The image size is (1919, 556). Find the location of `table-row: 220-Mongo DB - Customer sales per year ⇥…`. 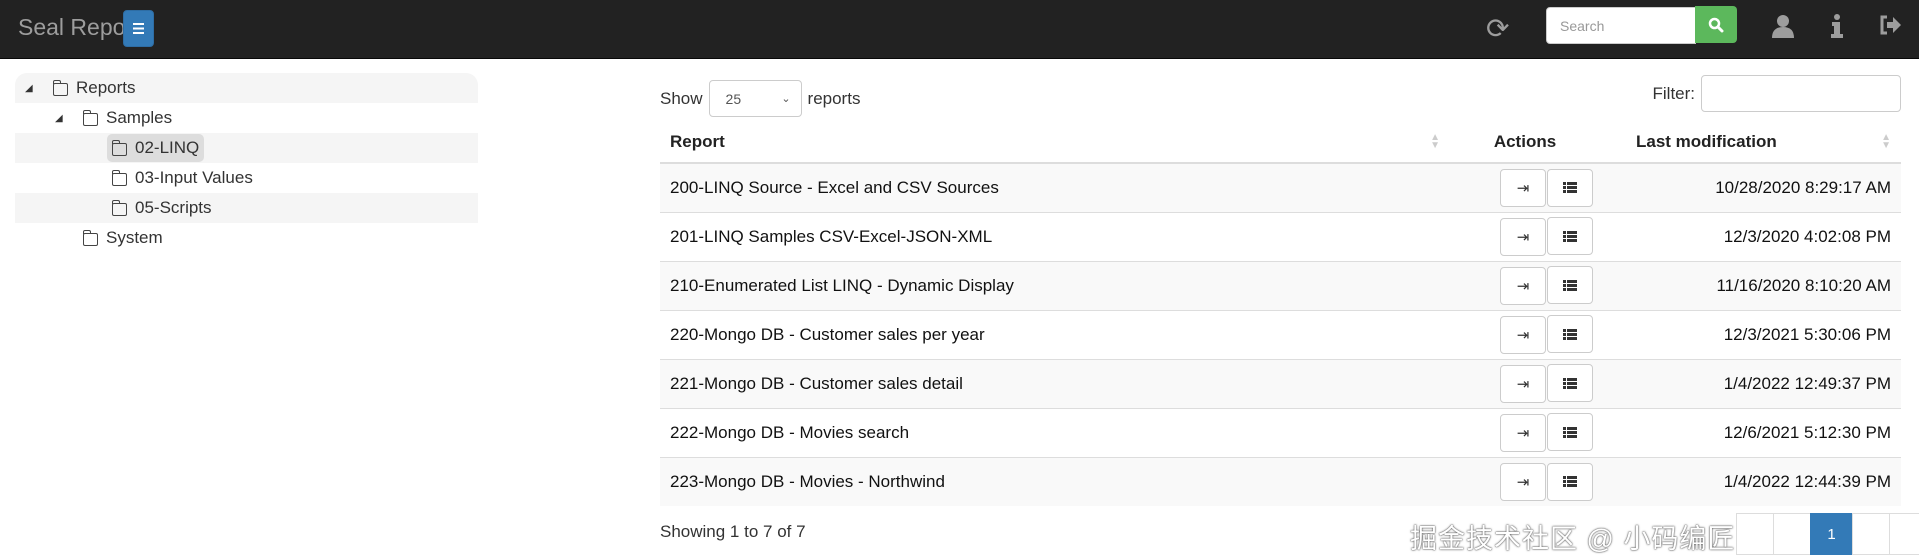

table-row: 220-Mongo DB - Customer sales per year ⇥… is located at coordinates (1280, 334).